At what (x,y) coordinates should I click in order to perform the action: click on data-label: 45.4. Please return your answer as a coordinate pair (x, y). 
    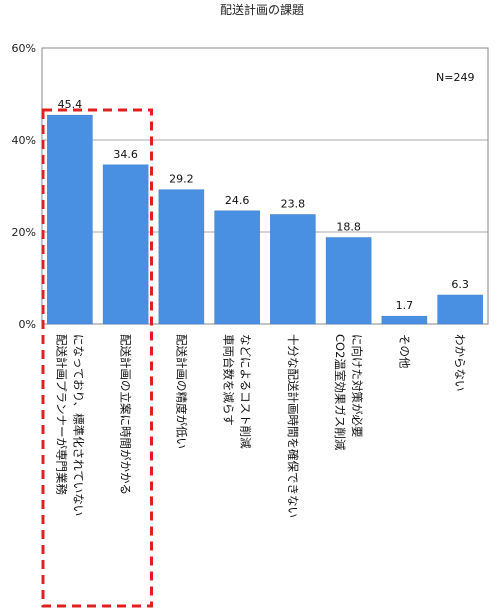
    Looking at the image, I should click on (70, 104).